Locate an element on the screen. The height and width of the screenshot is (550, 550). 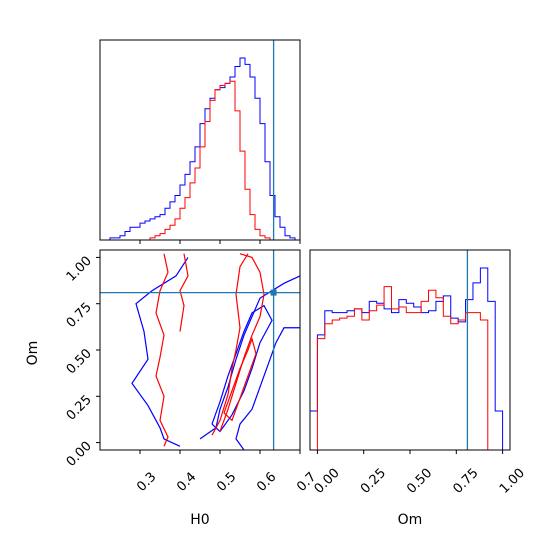
contour-yticks: 0.00 0.25 0.50 0.75 1.00 is located at coordinates (82, 362).